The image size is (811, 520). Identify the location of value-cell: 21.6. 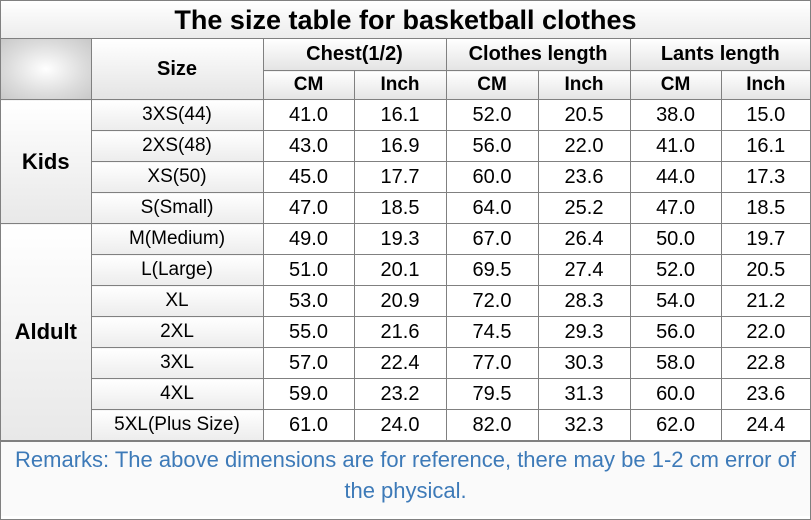
(400, 332).